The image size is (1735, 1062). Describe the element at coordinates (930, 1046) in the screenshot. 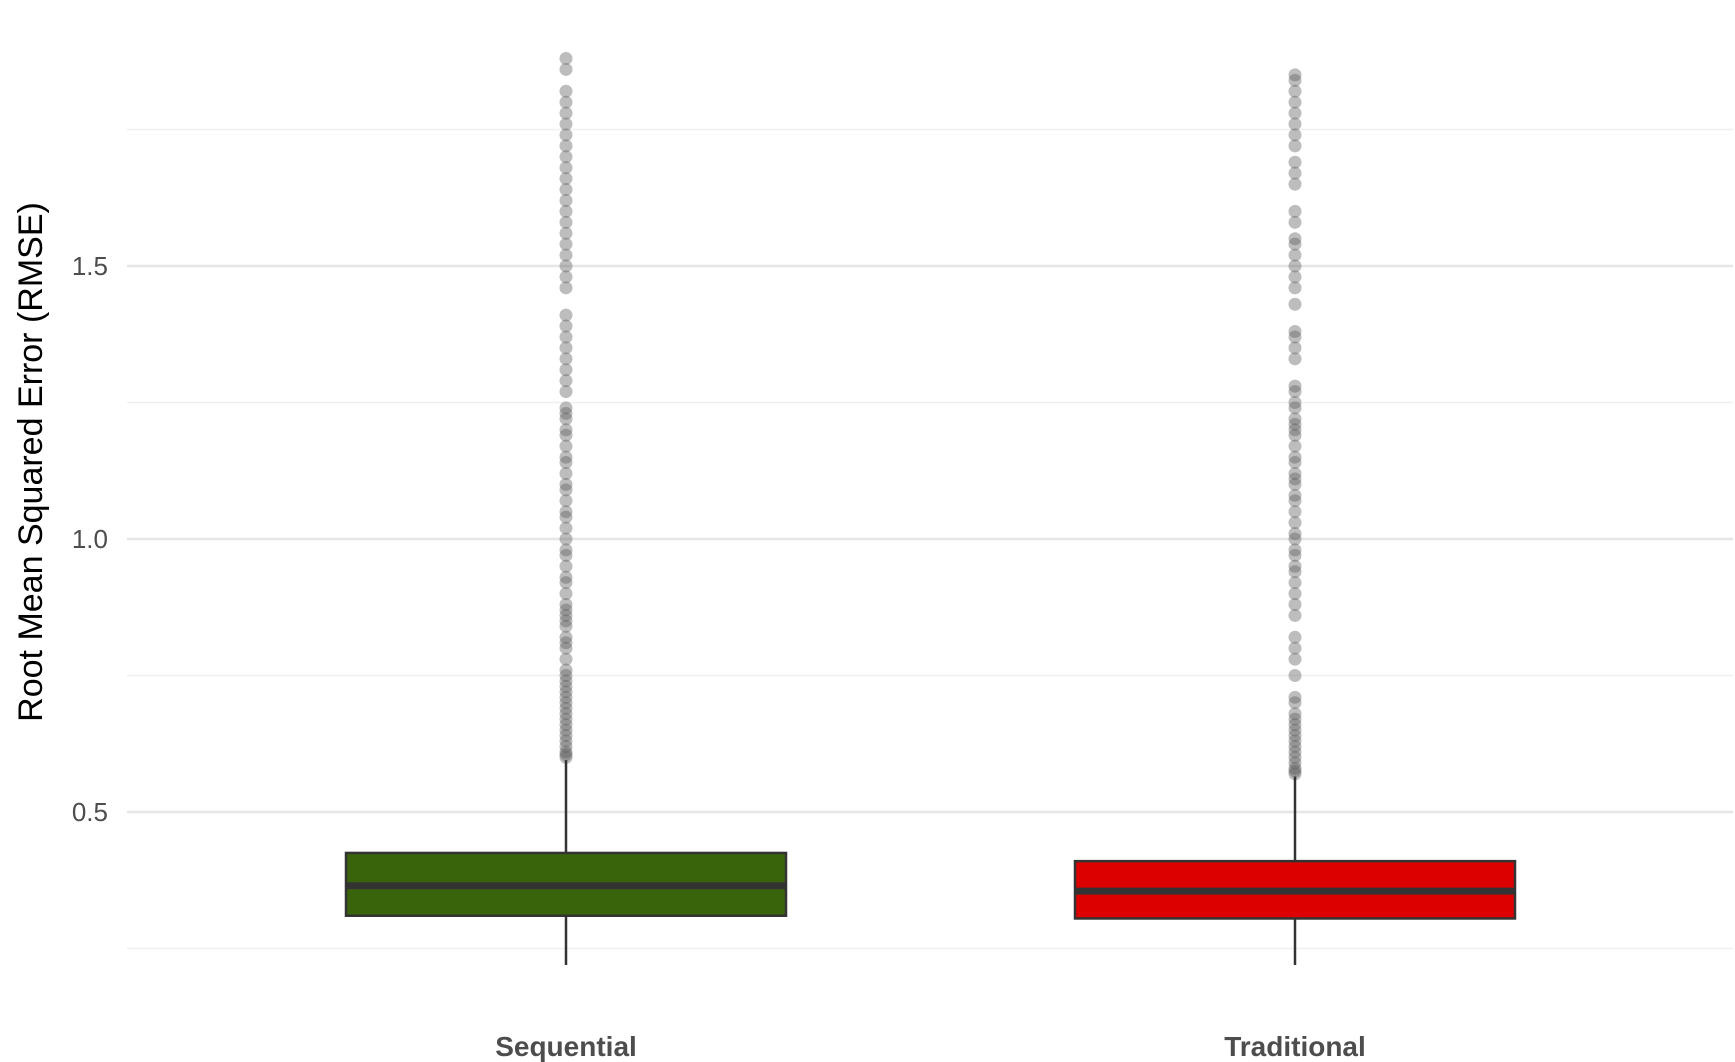

I see `x-axis-categories: Sequential Traditional` at that location.